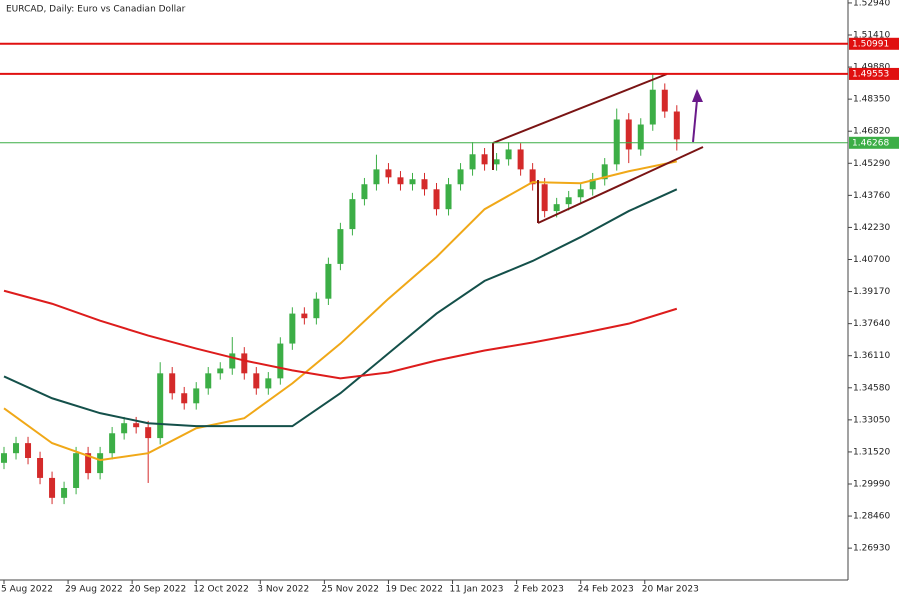 The height and width of the screenshot is (600, 900). I want to click on price-level-label: 1.46268, so click(870, 143).